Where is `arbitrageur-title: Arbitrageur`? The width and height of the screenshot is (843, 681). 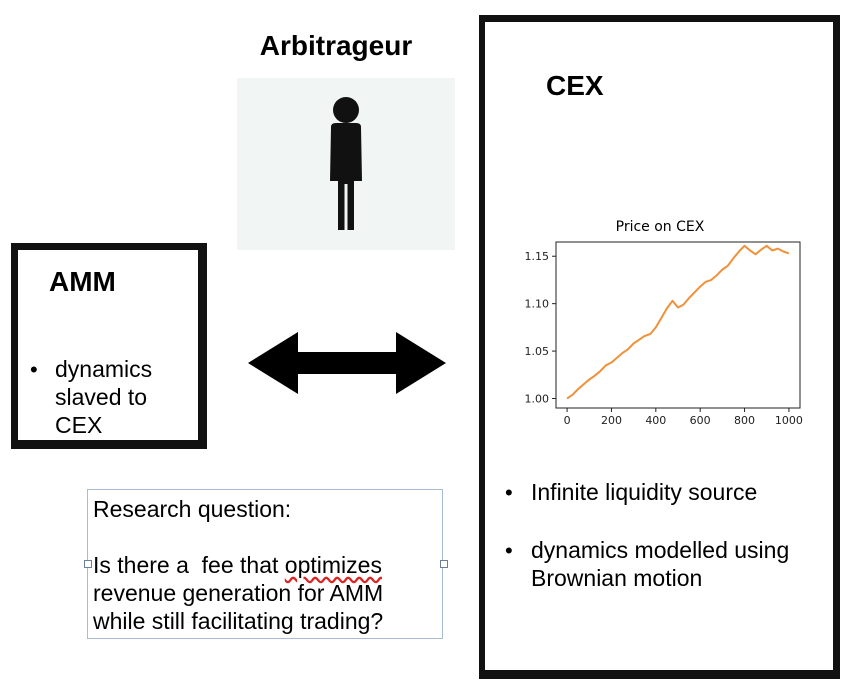 arbitrageur-title: Arbitrageur is located at coordinates (336, 45).